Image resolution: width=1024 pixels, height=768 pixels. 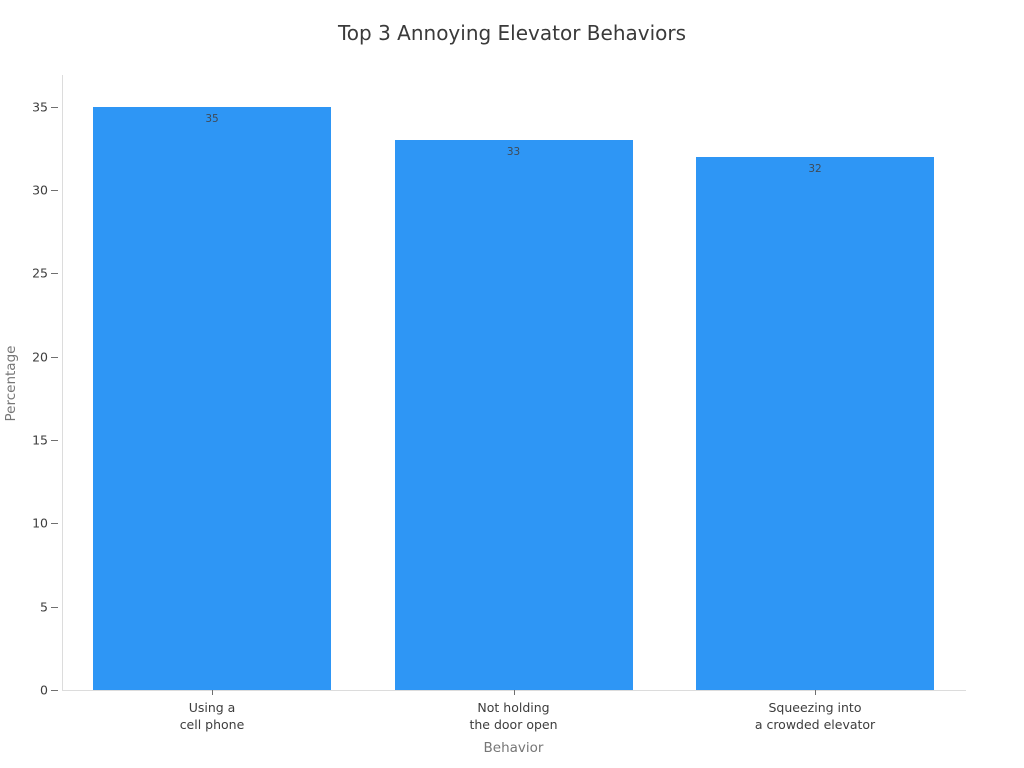 What do you see at coordinates (40, 523) in the screenshot?
I see `y-tick-label: 10` at bounding box center [40, 523].